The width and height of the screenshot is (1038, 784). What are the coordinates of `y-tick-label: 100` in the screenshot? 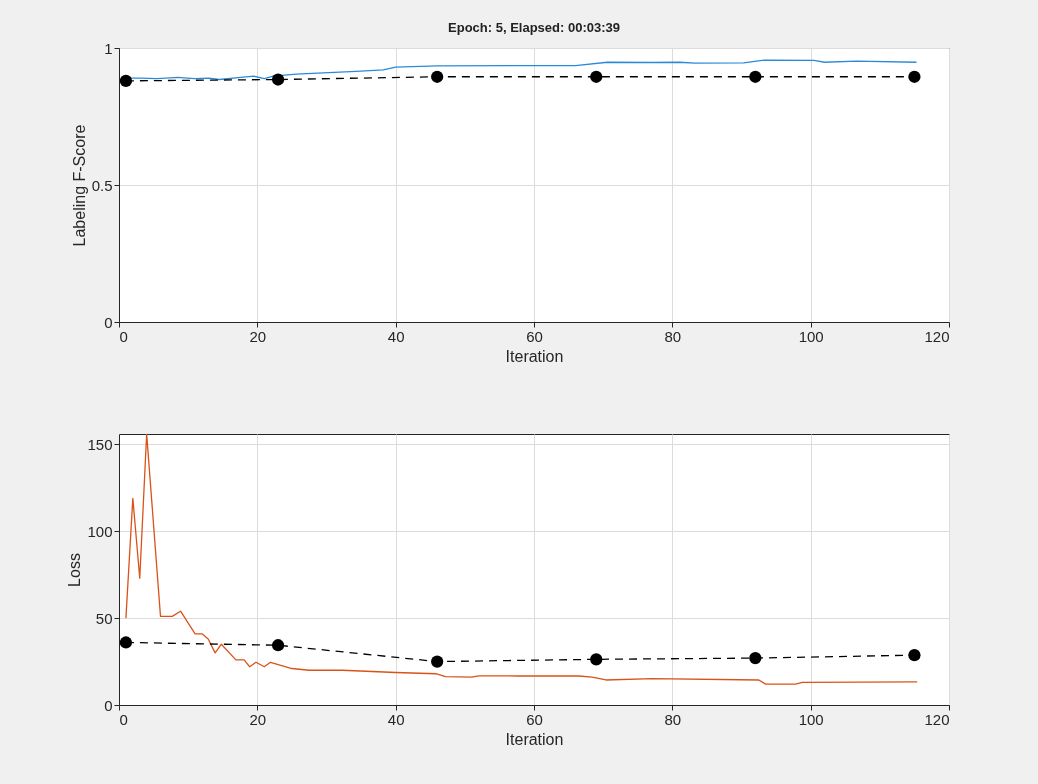 It's located at (100, 531).